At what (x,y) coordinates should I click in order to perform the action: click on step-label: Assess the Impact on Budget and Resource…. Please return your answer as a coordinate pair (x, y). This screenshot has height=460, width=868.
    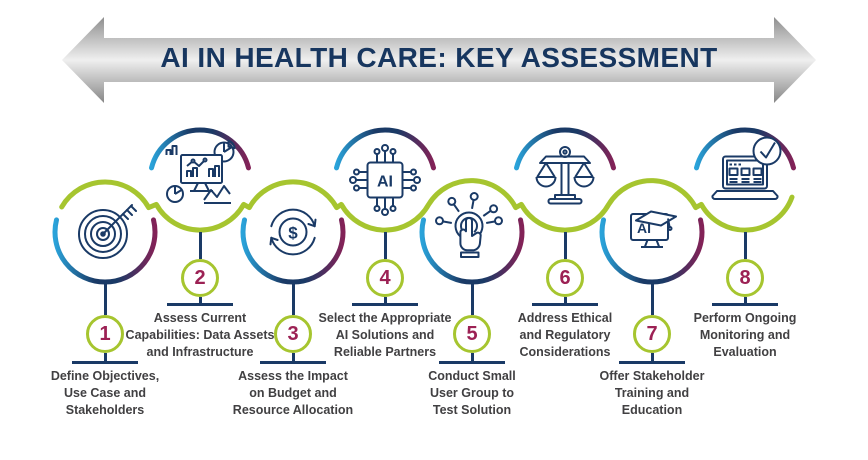
    Looking at the image, I should click on (293, 393).